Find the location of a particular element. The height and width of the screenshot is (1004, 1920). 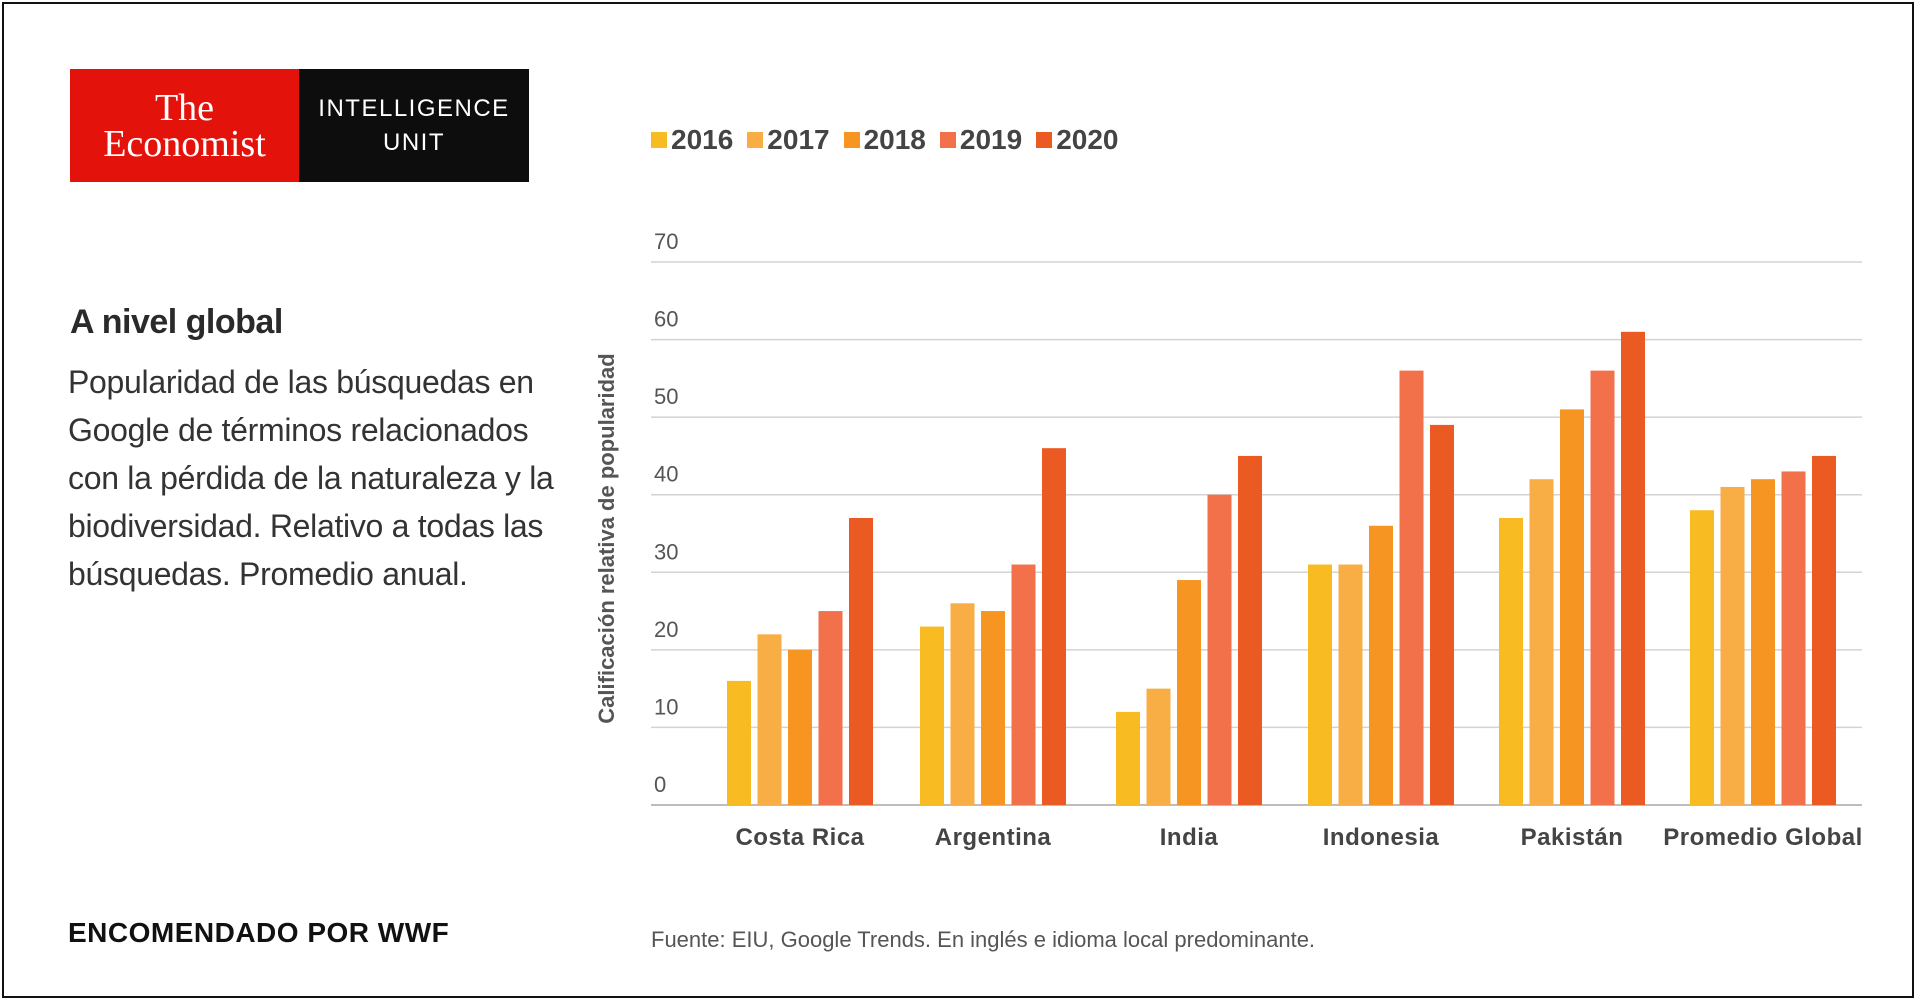

legend-item: 2017 is located at coordinates (788, 140).